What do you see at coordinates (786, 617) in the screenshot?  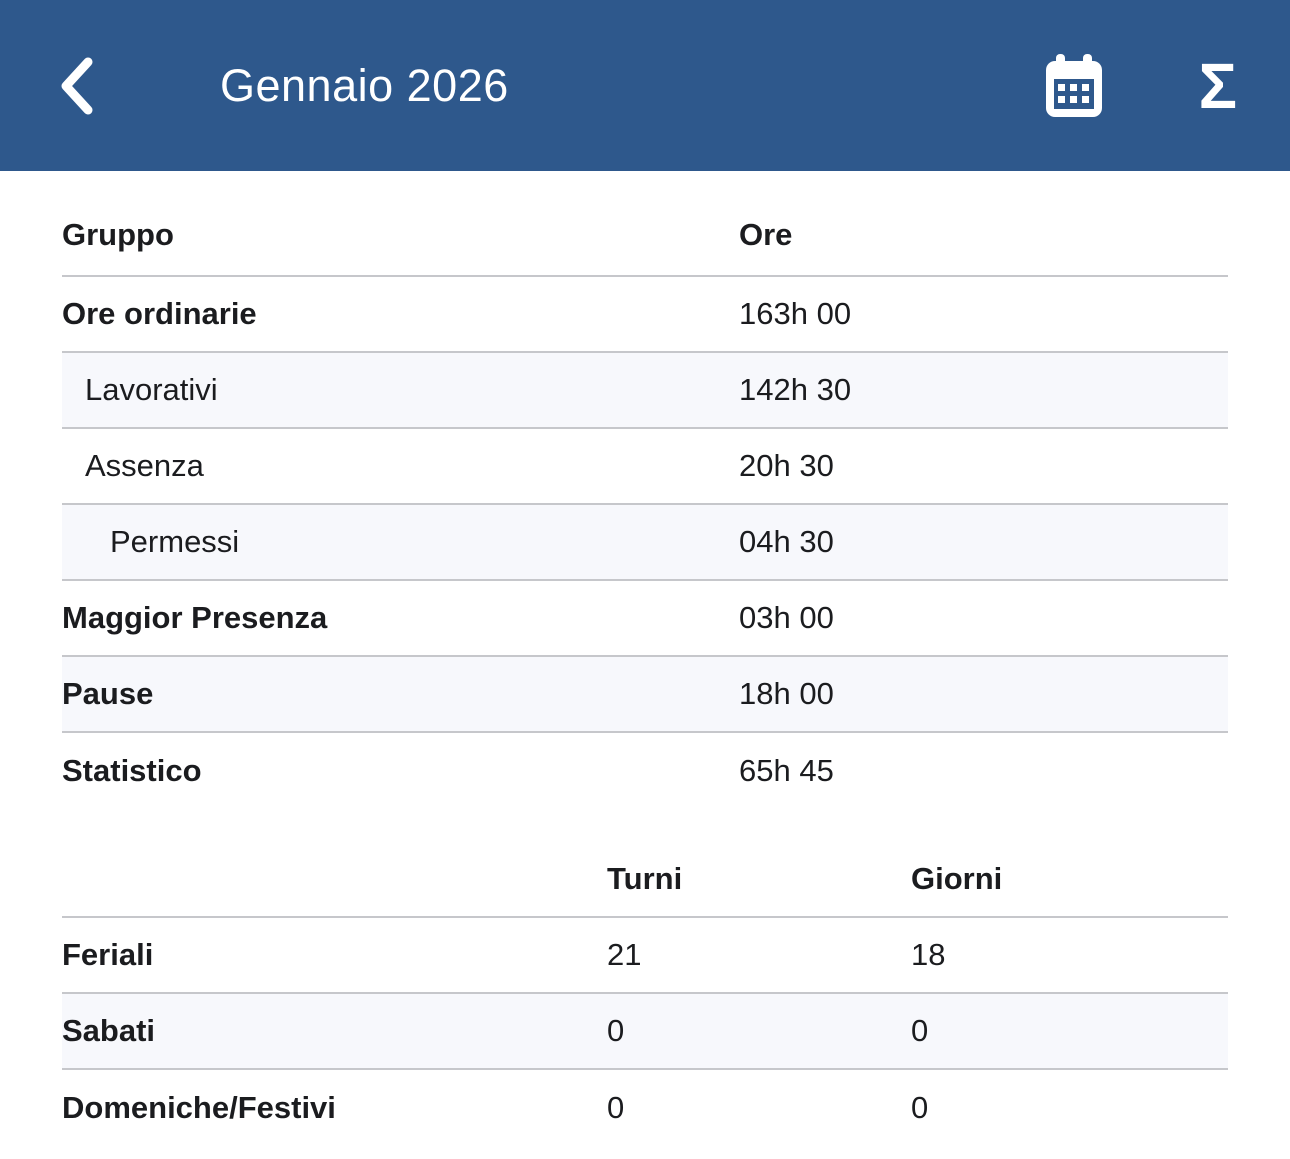 I see `row-value: 03h 00` at bounding box center [786, 617].